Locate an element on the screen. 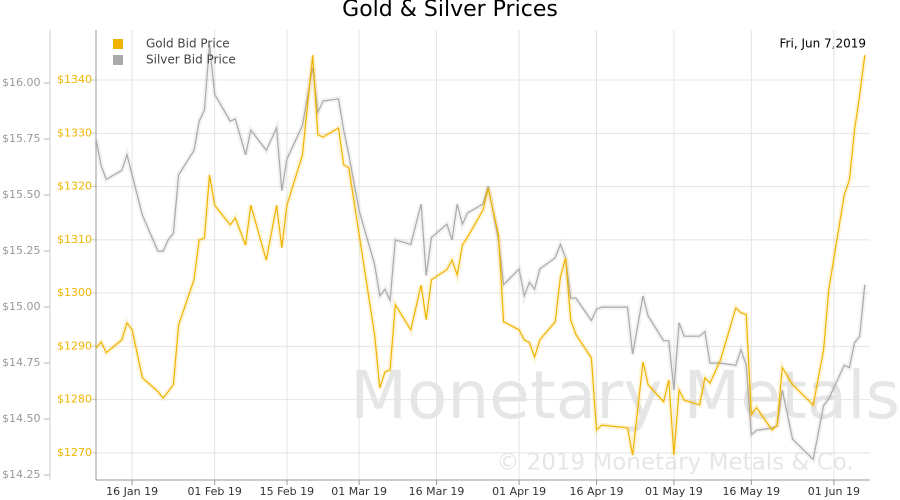 Image resolution: width=900 pixels, height=500 pixels. y-tick-label: $15.00 is located at coordinates (21, 306).